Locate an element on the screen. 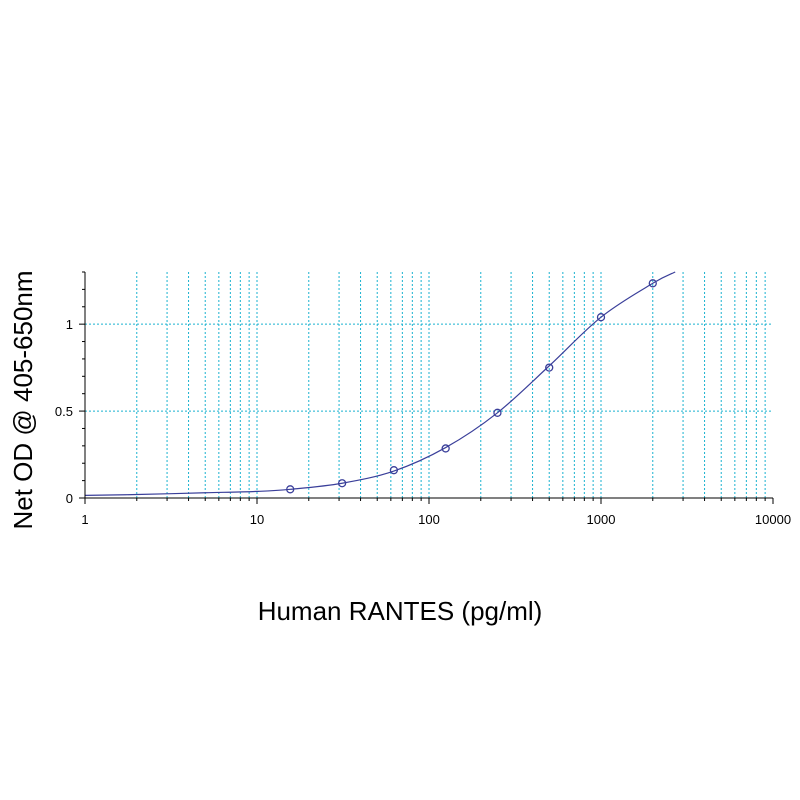 The width and height of the screenshot is (800, 800). data-points-layer is located at coordinates (471, 386).